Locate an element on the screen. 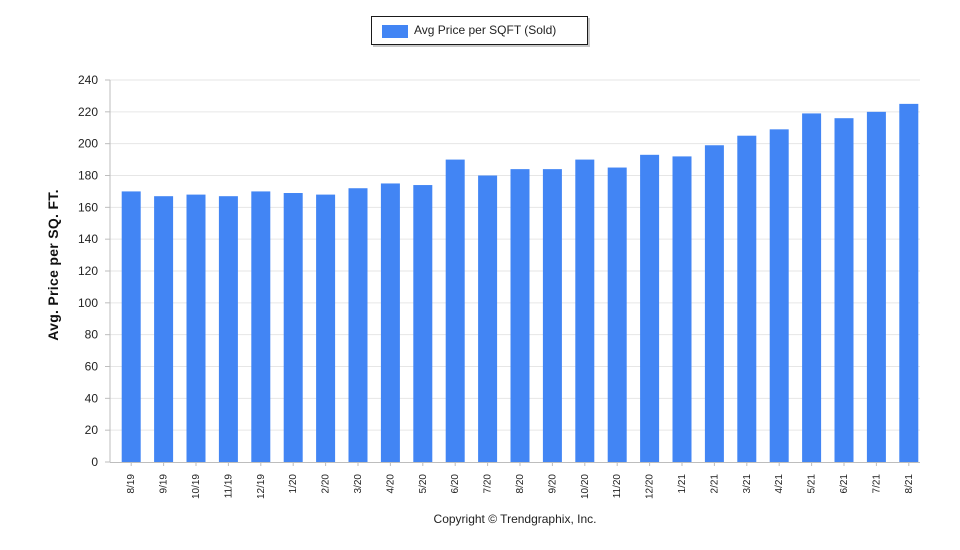 The height and width of the screenshot is (550, 960). x-tick-label: 4/20 is located at coordinates (390, 484).